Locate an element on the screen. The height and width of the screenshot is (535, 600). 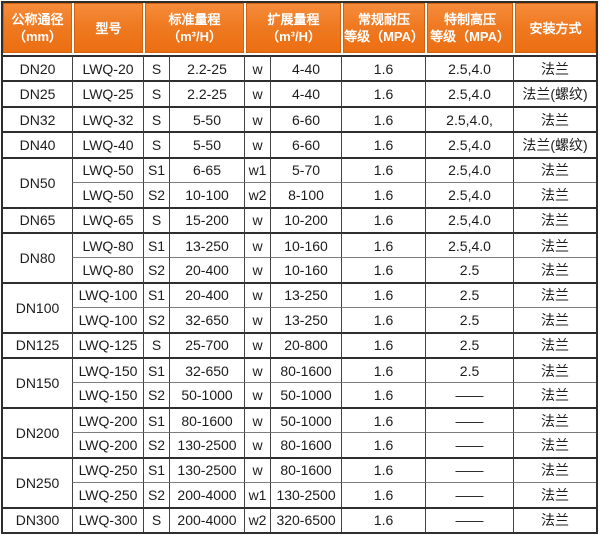
cell-std-range: 130-2500 is located at coordinates (207, 469).